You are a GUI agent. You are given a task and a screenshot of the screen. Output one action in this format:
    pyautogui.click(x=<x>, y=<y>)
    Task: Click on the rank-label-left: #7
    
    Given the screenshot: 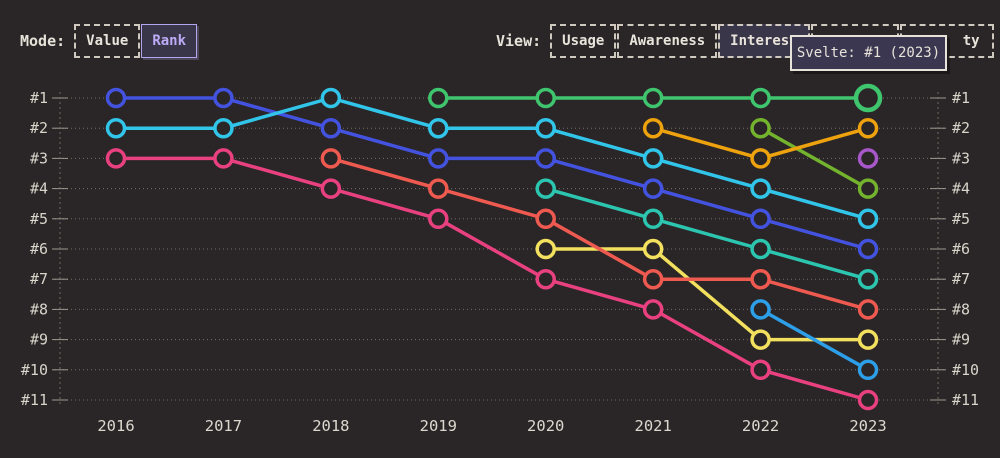 What is the action you would take?
    pyautogui.click(x=39, y=279)
    